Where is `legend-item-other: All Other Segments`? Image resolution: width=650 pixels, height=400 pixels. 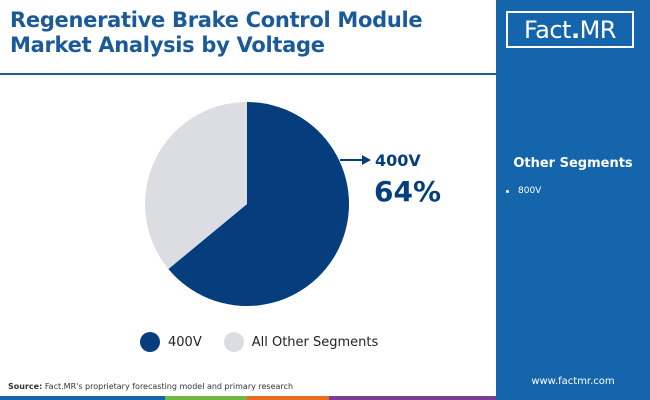
legend-item-other: All Other Segments is located at coordinates (301, 342).